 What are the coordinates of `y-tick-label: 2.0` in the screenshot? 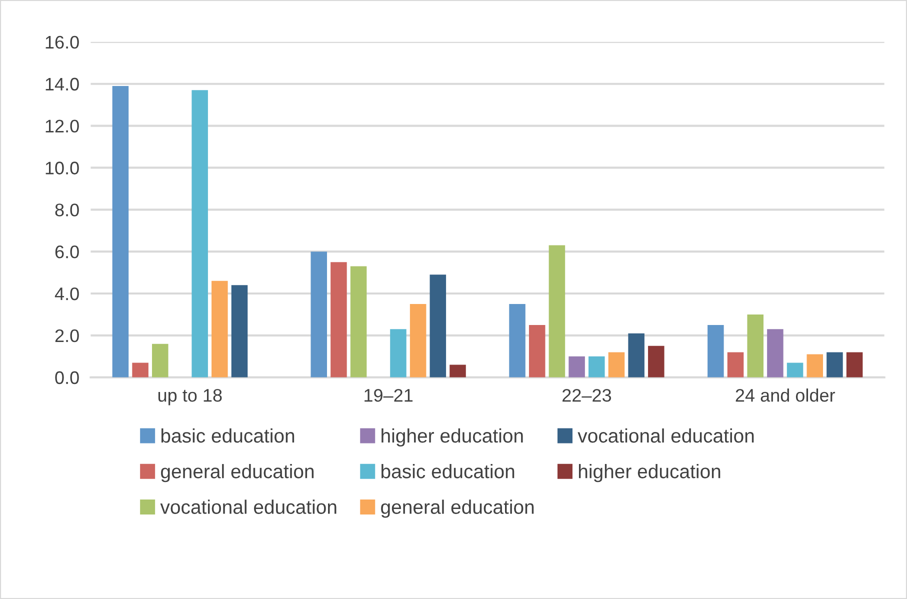 It's located at (67, 335).